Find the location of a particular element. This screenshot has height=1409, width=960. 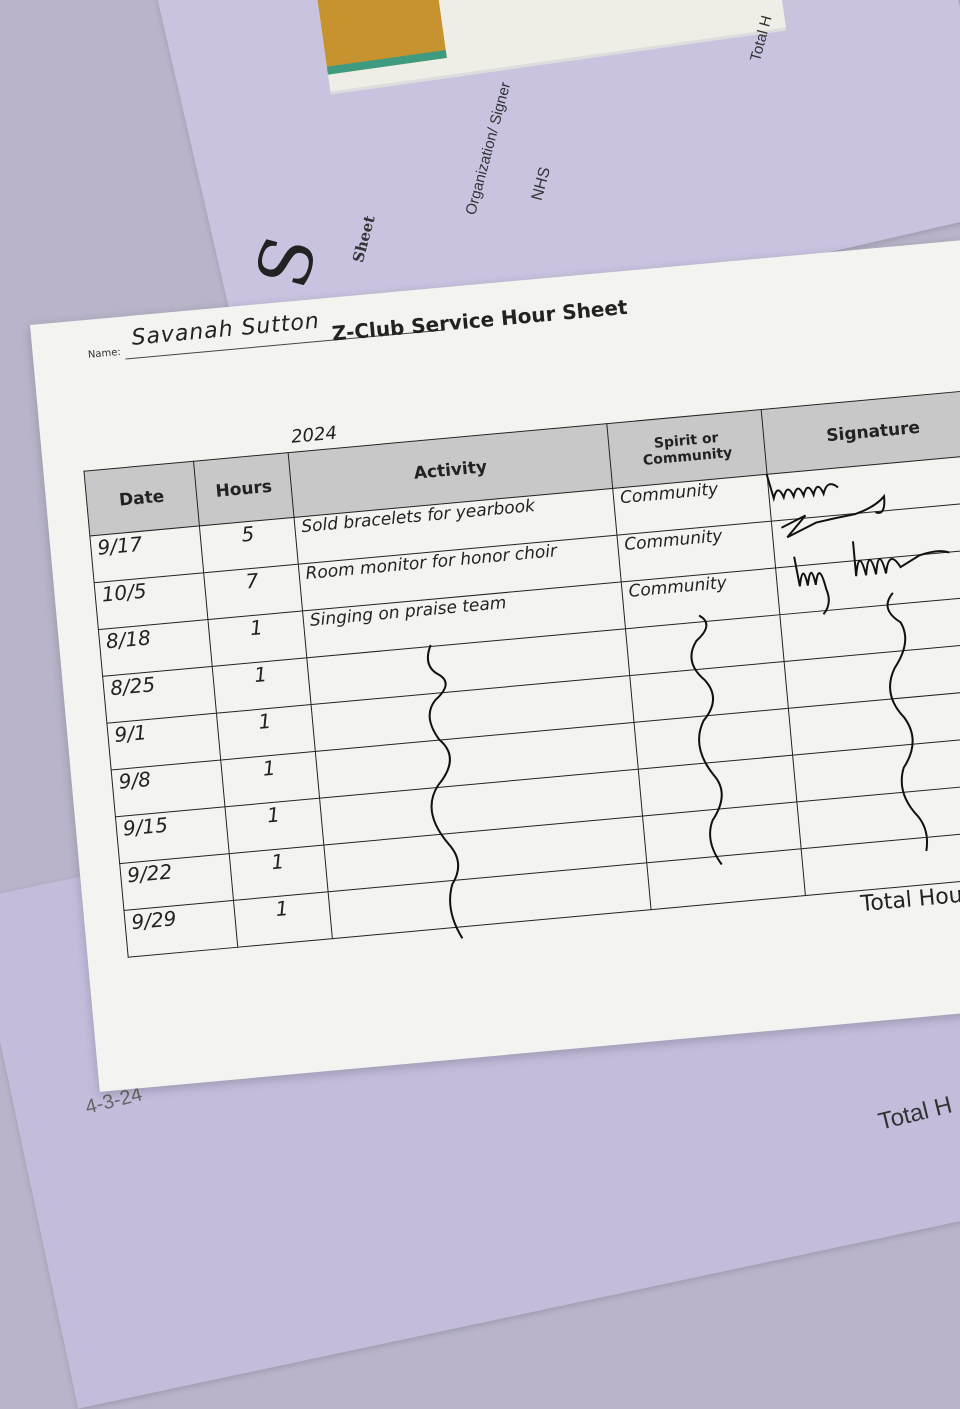

name-label: Name: is located at coordinates (104, 353).